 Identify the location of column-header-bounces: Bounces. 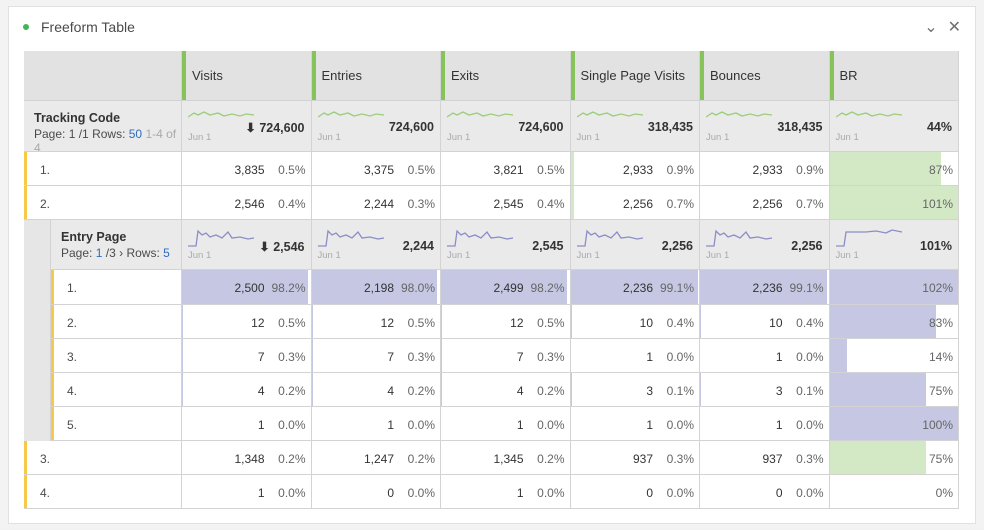
(765, 76).